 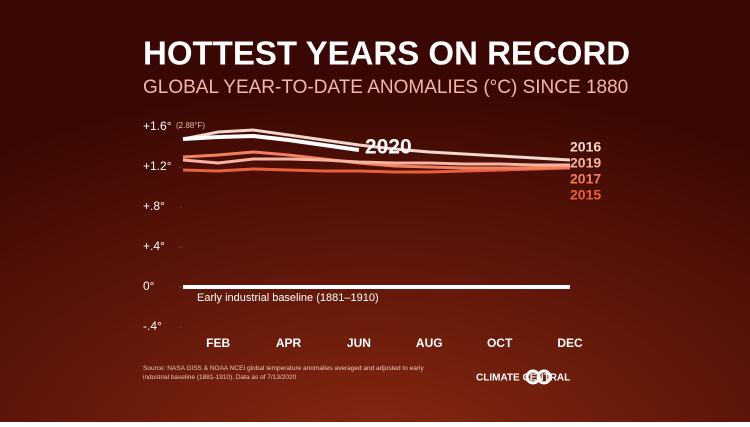 What do you see at coordinates (429, 343) in the screenshot?
I see `x-tick-label: AUG` at bounding box center [429, 343].